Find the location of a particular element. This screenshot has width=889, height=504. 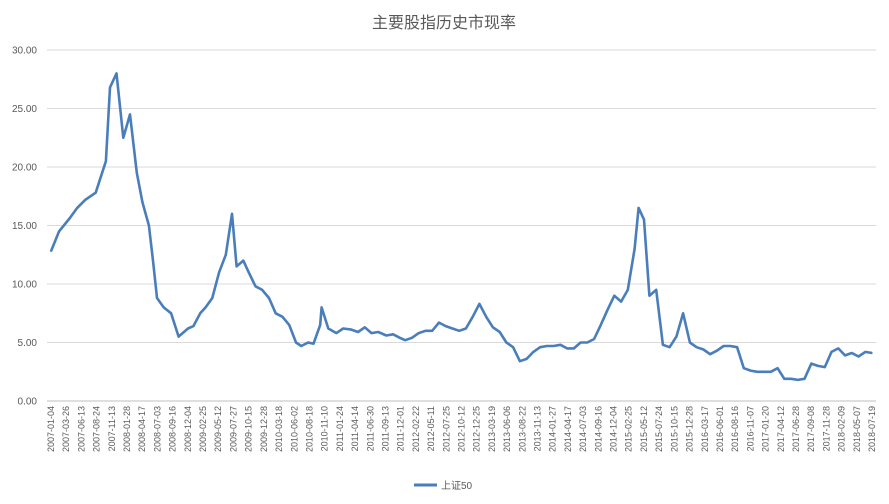

y-tick-label: 5.00 is located at coordinates (28, 343).